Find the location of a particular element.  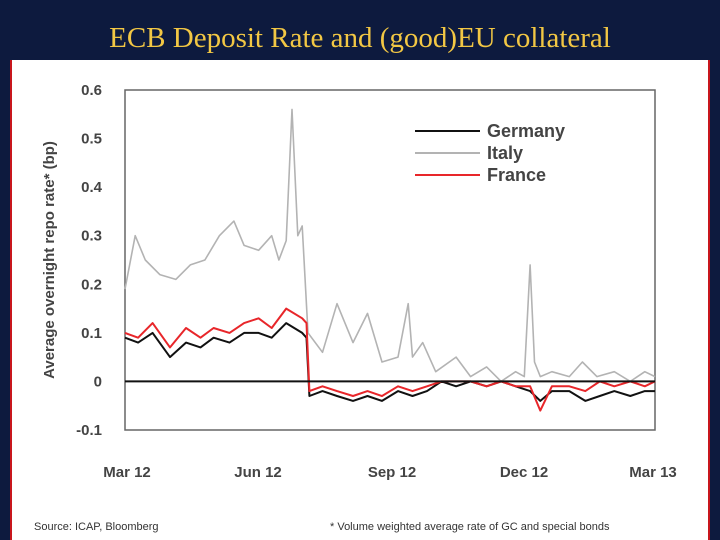

y-tick-labels: 0.6 0.5 0.4 0.3 0.2 0.1 0 -0.1 is located at coordinates (89, 260).